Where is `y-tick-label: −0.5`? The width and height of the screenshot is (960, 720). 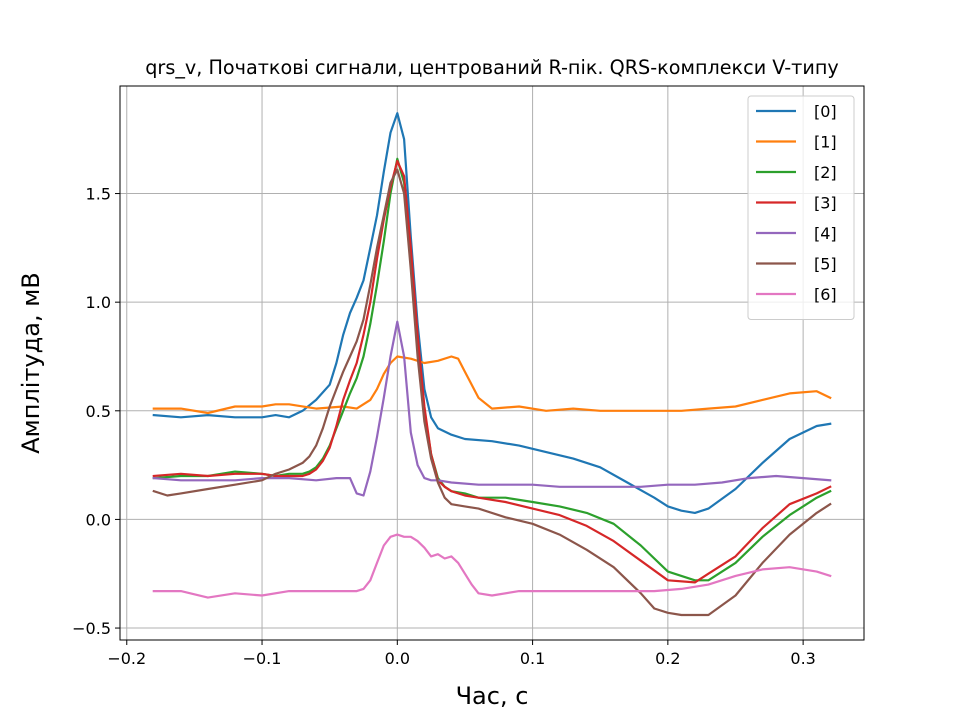
y-tick-label: −0.5 is located at coordinates (91, 628).